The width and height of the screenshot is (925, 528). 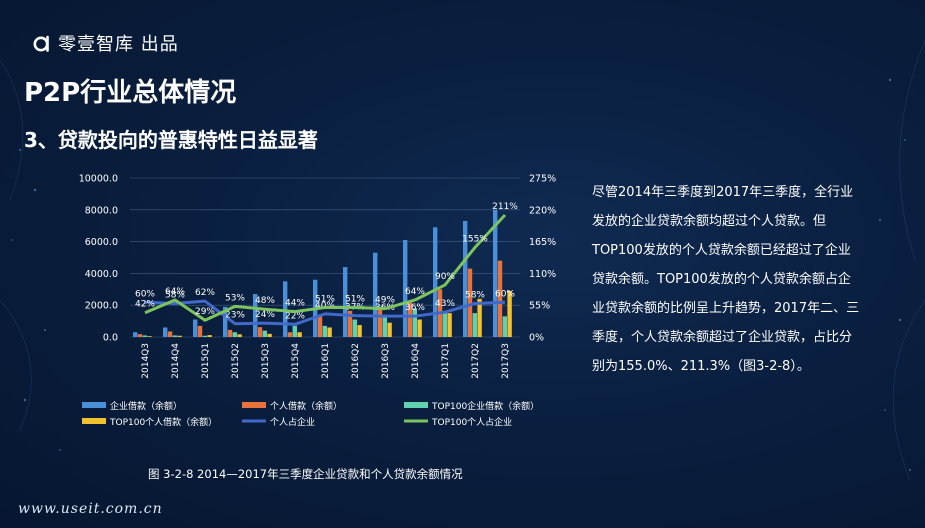 What do you see at coordinates (542, 242) in the screenshot?
I see `y2-tick-label: 165%` at bounding box center [542, 242].